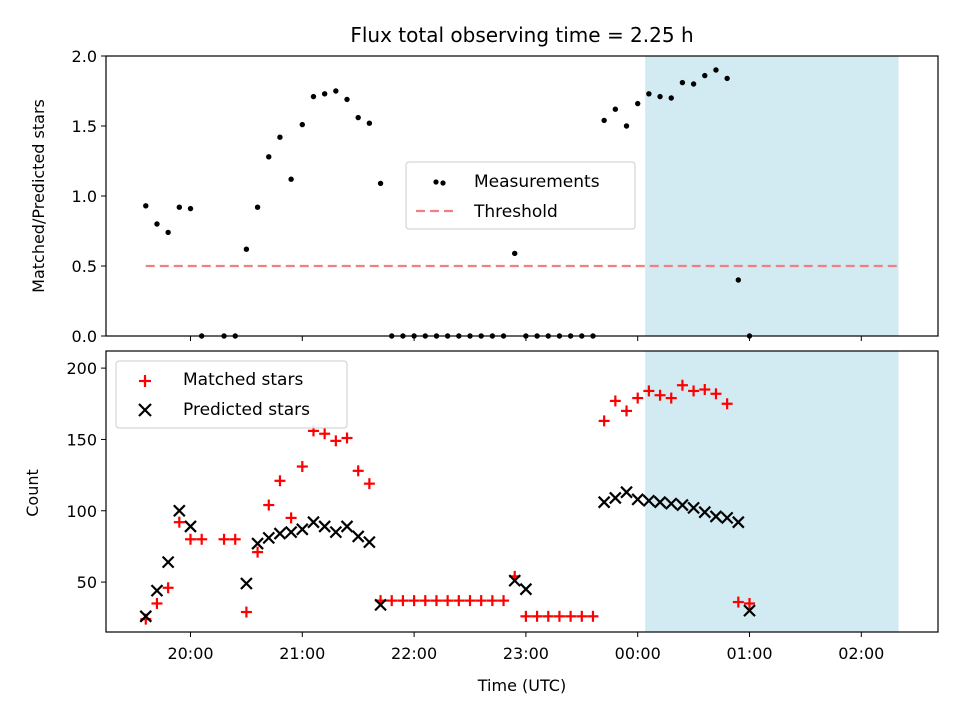 Image resolution: width=960 pixels, height=720 pixels. I want to click on legend-predicted-marker, so click(145, 410).